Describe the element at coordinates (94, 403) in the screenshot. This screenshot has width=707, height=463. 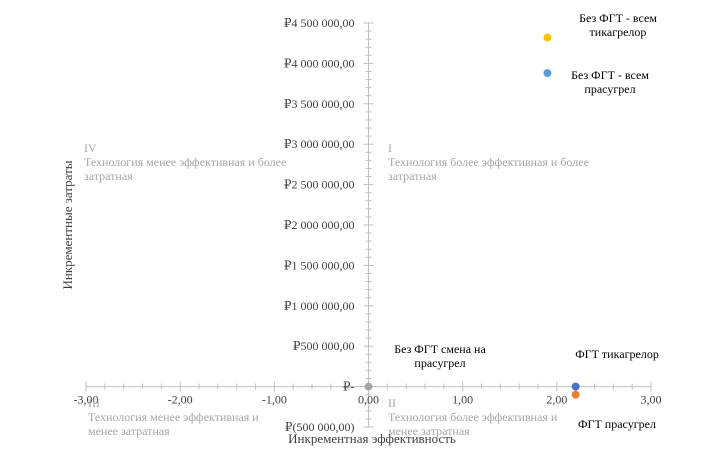
I see `quadrant-numeral: III` at that location.